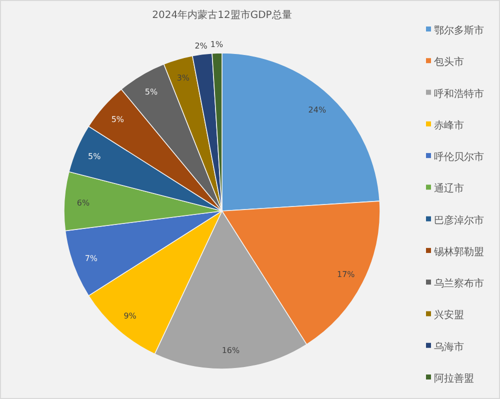 This screenshot has height=399, width=500. Describe the element at coordinates (449, 125) in the screenshot. I see `legend-label: 赤峰市` at that location.